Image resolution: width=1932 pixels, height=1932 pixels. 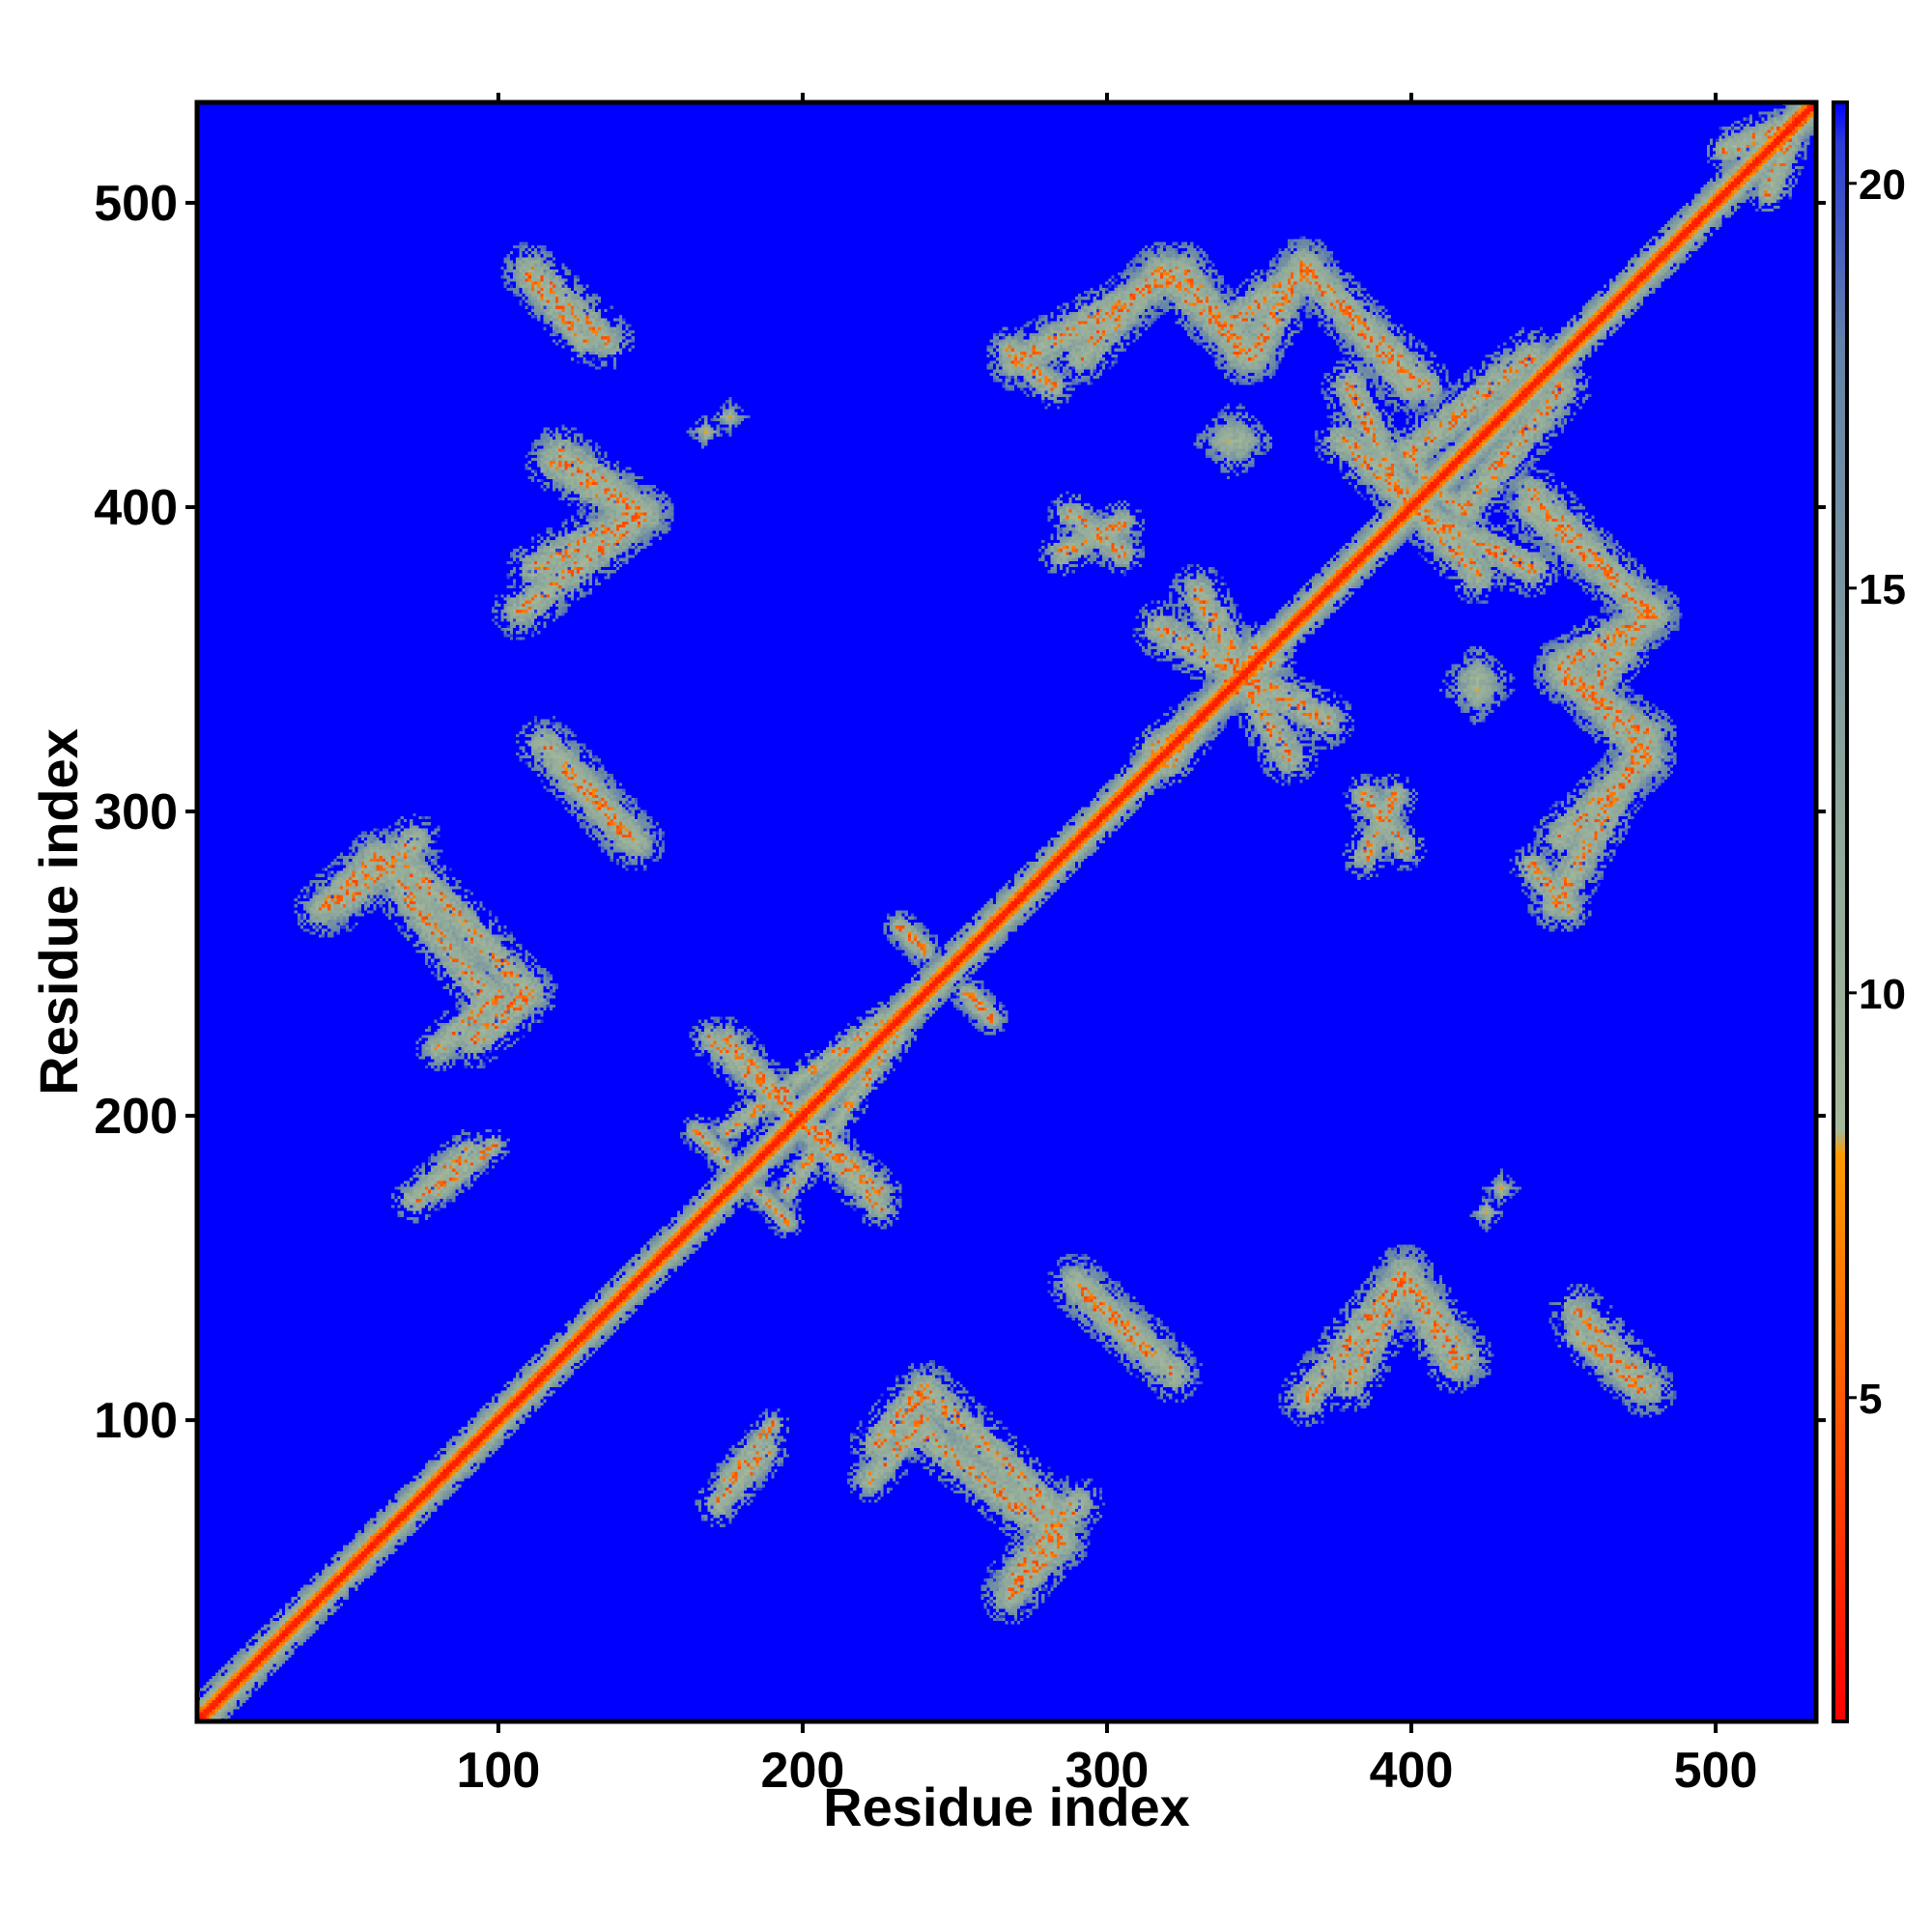 I want to click on x-tick-label: 500, so click(x=1716, y=1771).